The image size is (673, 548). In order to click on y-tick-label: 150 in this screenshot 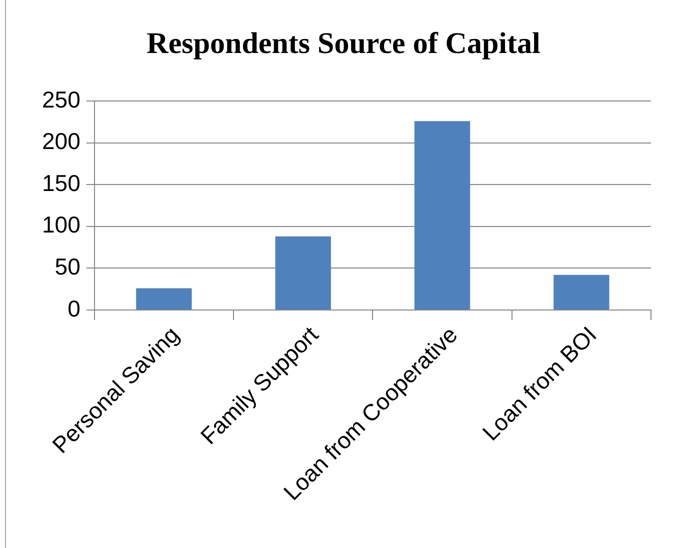, I will do `click(61, 183)`.